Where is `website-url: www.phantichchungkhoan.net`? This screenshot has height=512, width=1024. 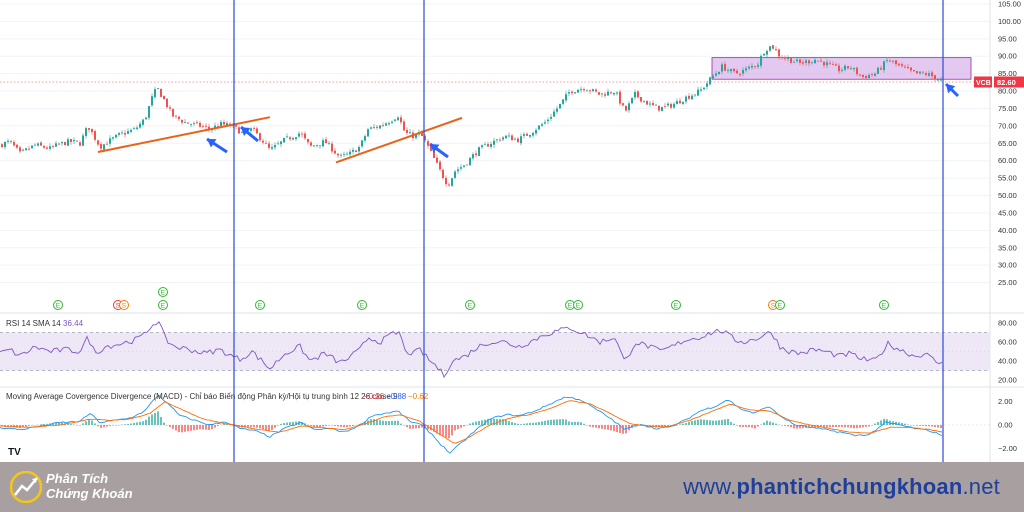
website-url: www.phantichchungkhoan.net is located at coordinates (841, 487).